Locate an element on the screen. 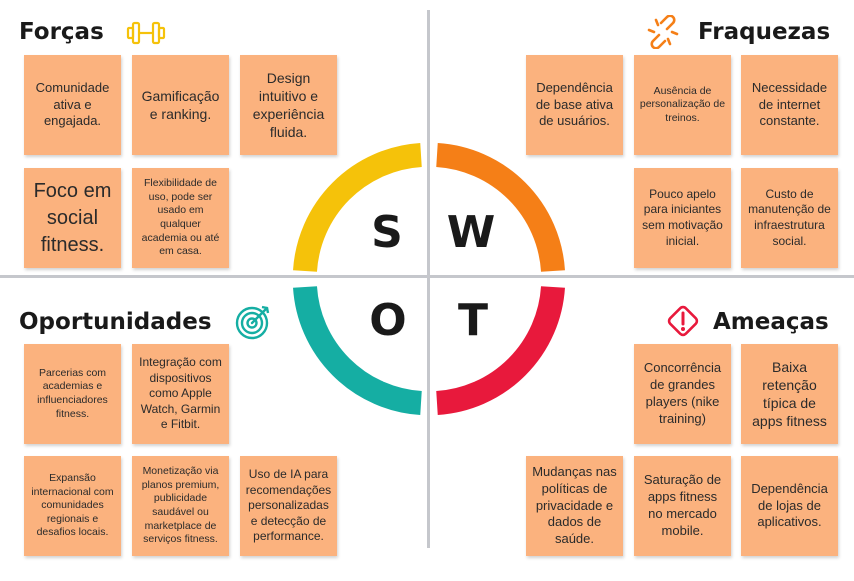 This screenshot has width=854, height=581. threats-arc is located at coordinates (500, 350).